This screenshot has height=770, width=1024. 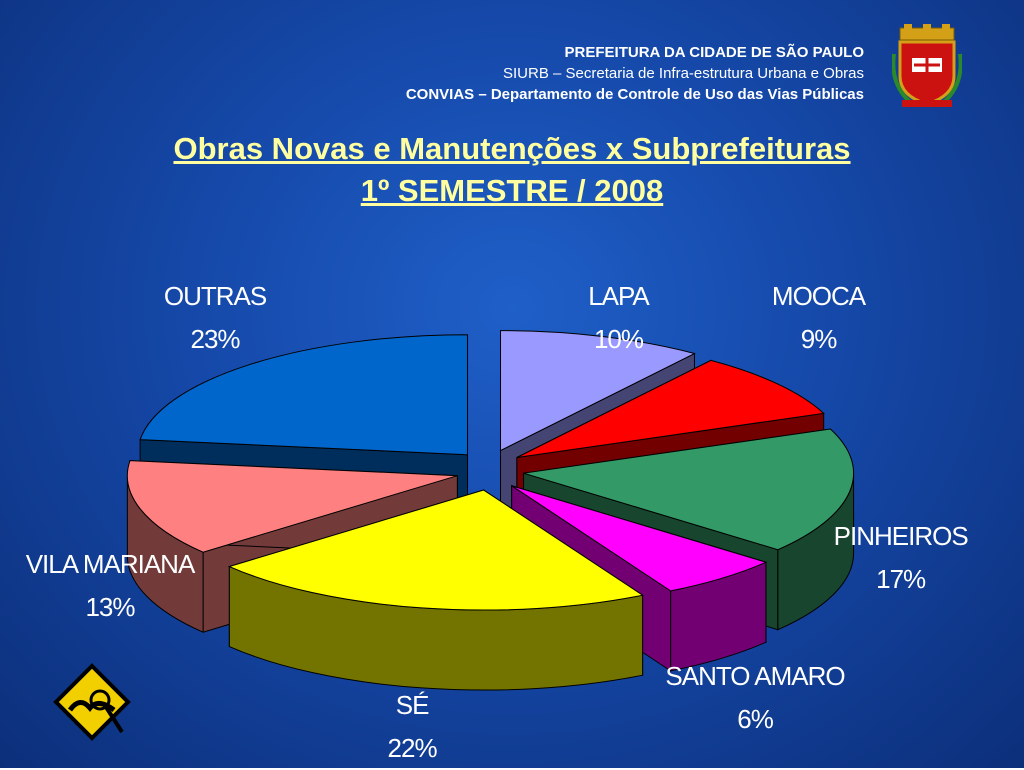 I want to click on slice-label-outras: OUTRAS 23%, so click(x=215, y=318).